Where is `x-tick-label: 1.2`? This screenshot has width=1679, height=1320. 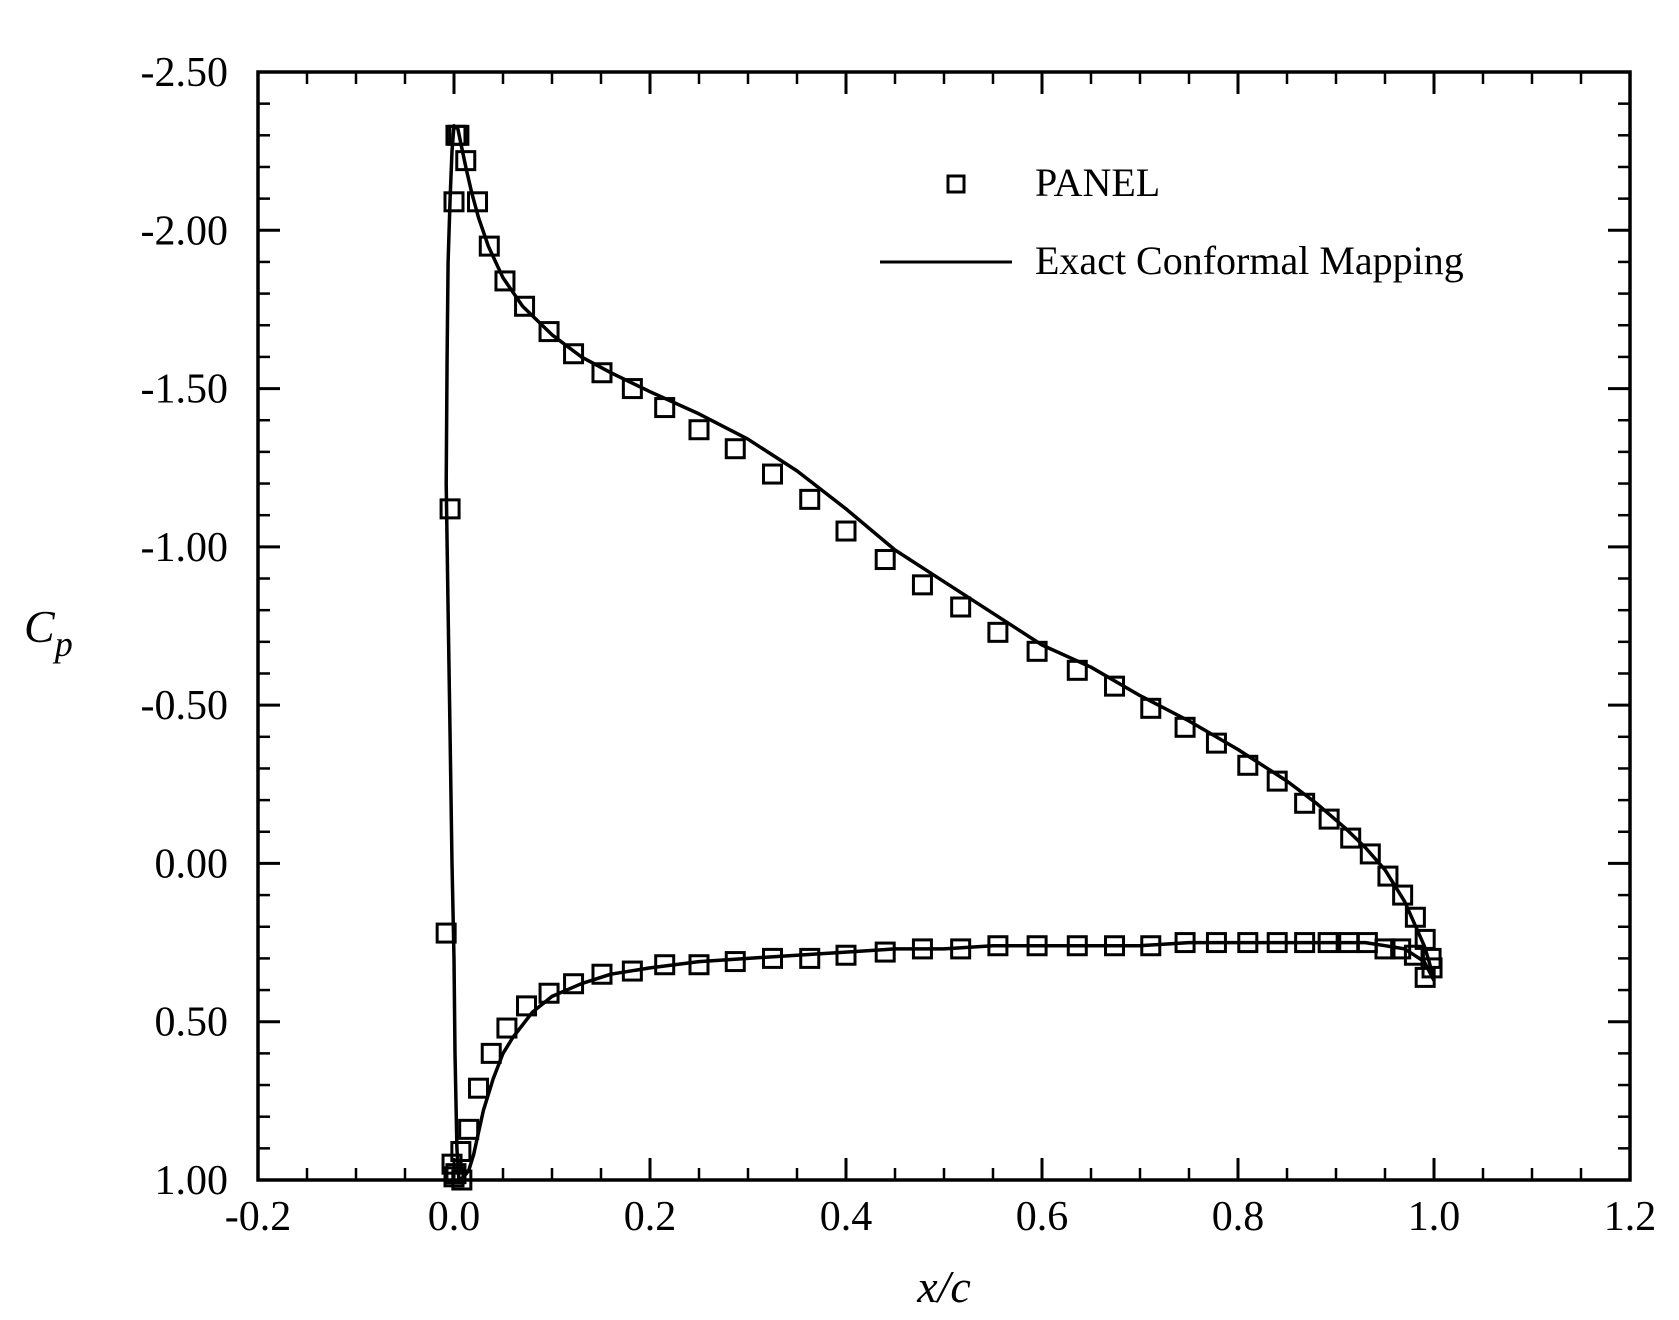 x-tick-label: 1.2 is located at coordinates (1630, 1217).